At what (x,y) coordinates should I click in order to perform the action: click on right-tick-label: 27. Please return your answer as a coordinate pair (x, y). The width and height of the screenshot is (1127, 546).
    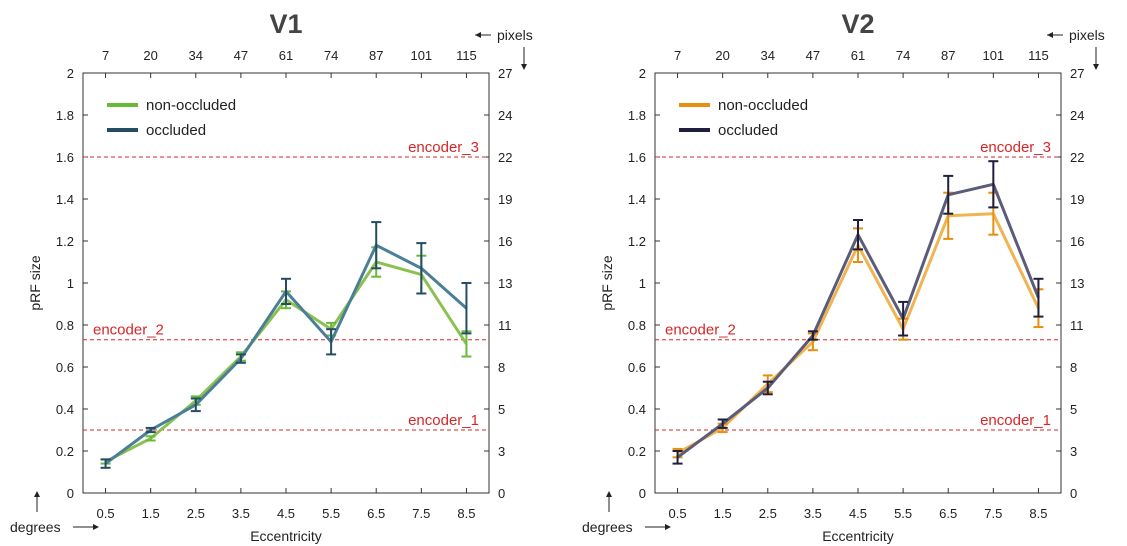
    Looking at the image, I should click on (505, 73).